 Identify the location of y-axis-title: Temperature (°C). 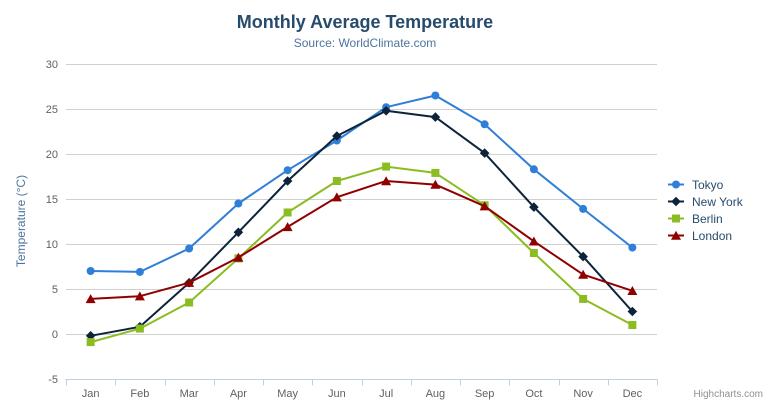
(21, 221).